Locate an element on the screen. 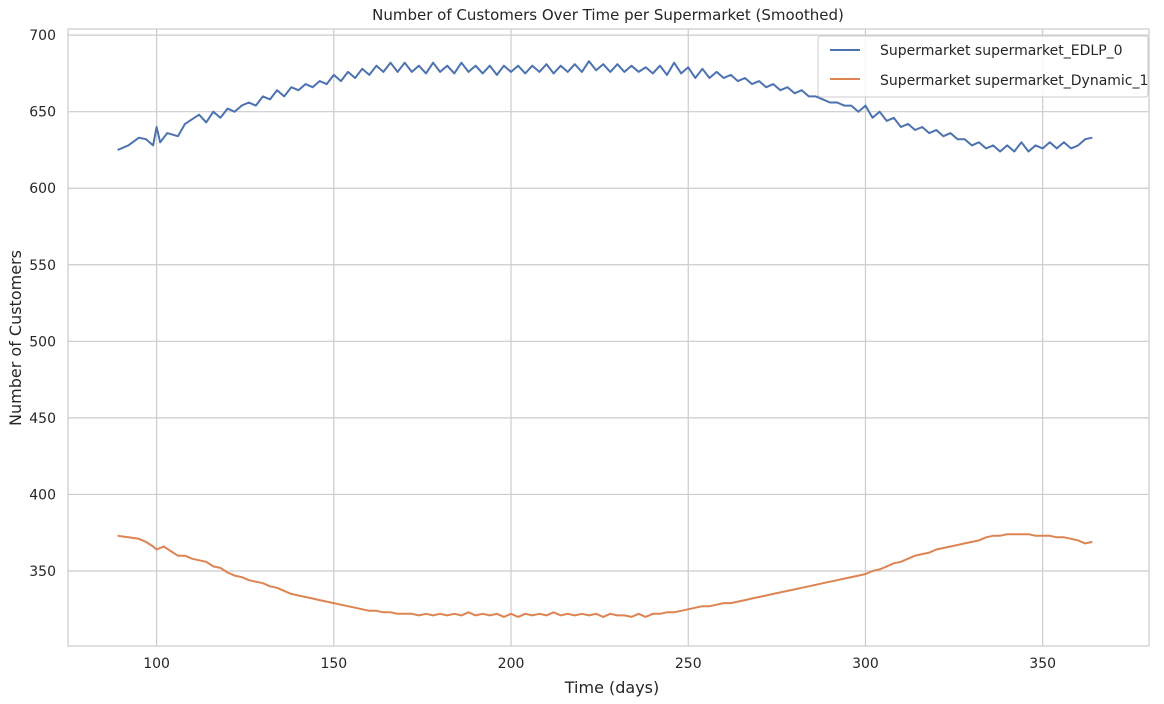 The height and width of the screenshot is (704, 1164). y-tick-label: 350 is located at coordinates (42, 572).